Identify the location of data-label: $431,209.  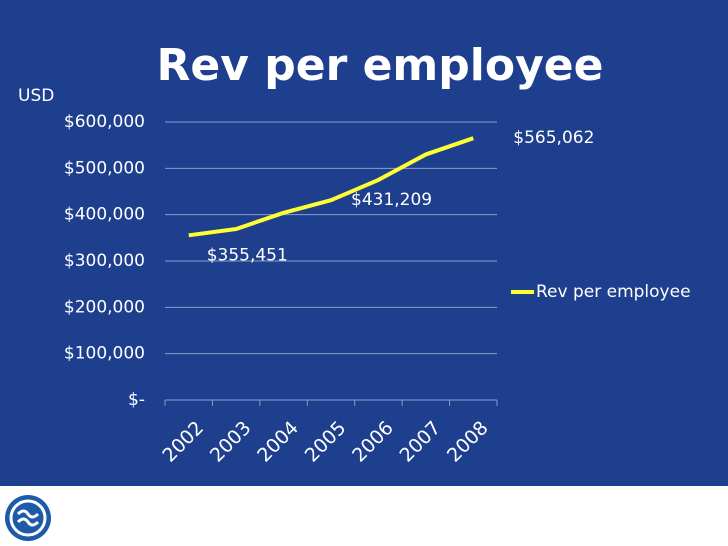
(391, 200).